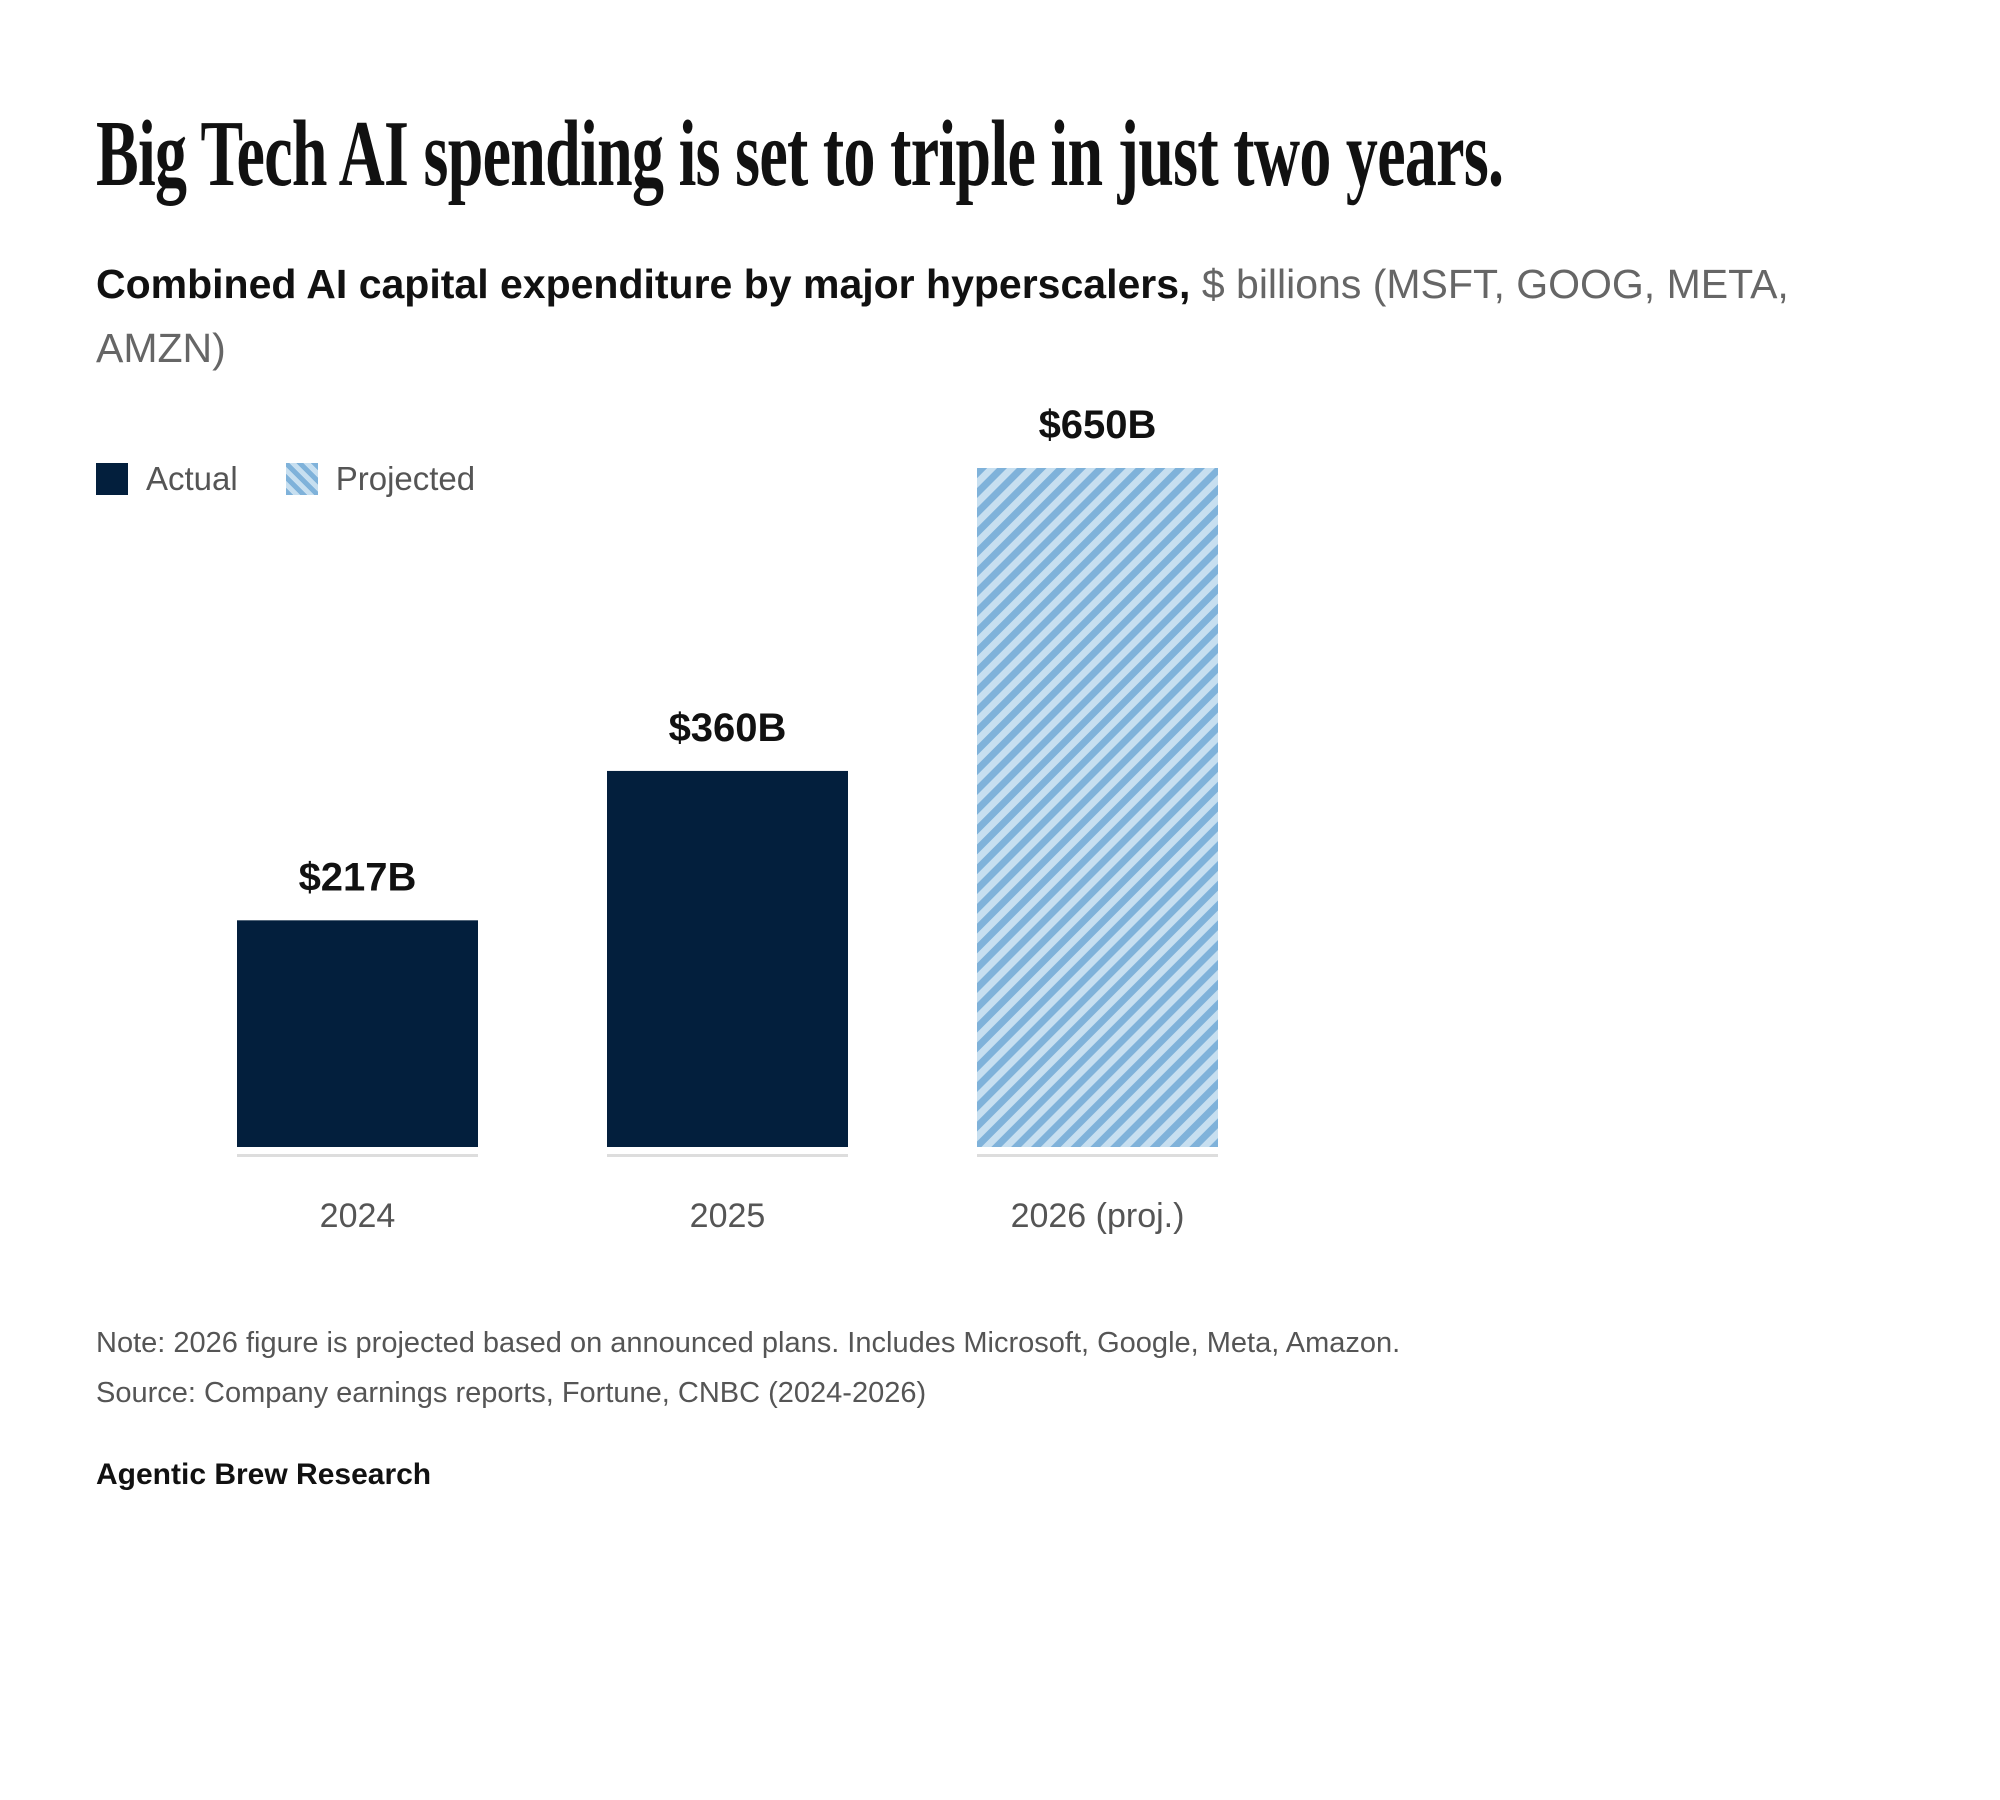 The image size is (2000, 1800). I want to click on legend-item-projected: Projected, so click(380, 479).